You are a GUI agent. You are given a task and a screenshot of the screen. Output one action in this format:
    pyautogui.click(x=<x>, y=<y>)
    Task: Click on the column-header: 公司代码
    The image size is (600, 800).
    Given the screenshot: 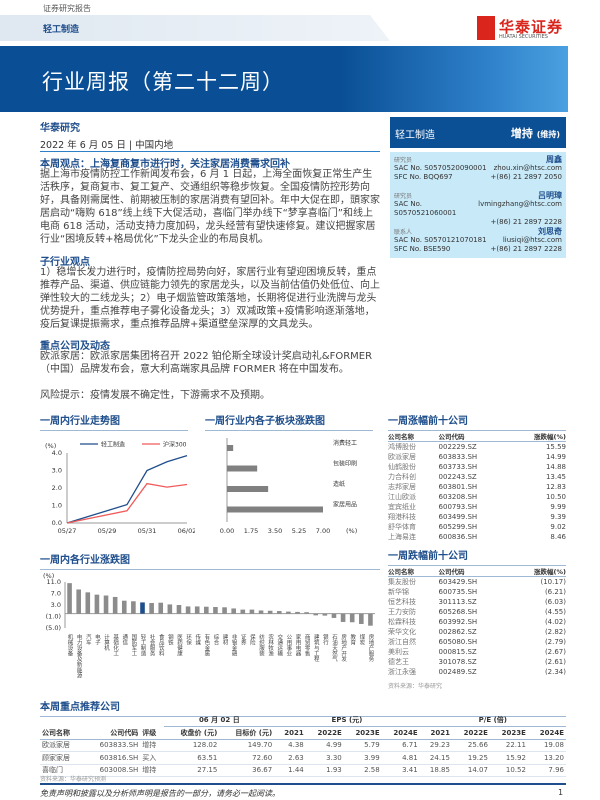 What is the action you would take?
    pyautogui.click(x=111, y=733)
    